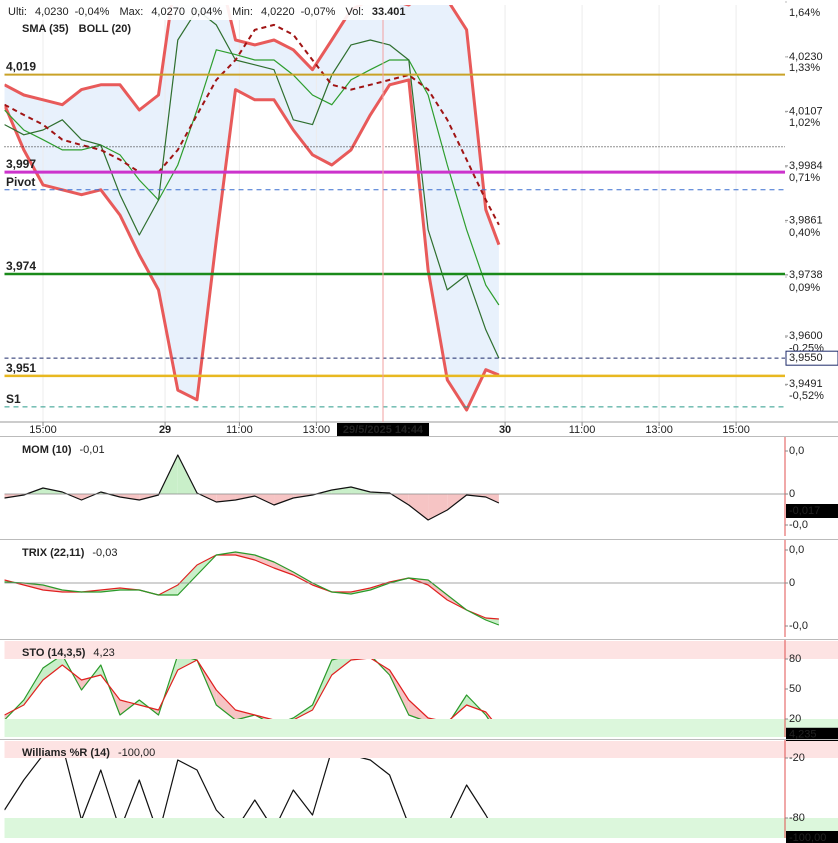 The height and width of the screenshot is (843, 838). What do you see at coordinates (804, 233) in the screenshot?
I see `y2-tick-label: 0,40%` at bounding box center [804, 233].